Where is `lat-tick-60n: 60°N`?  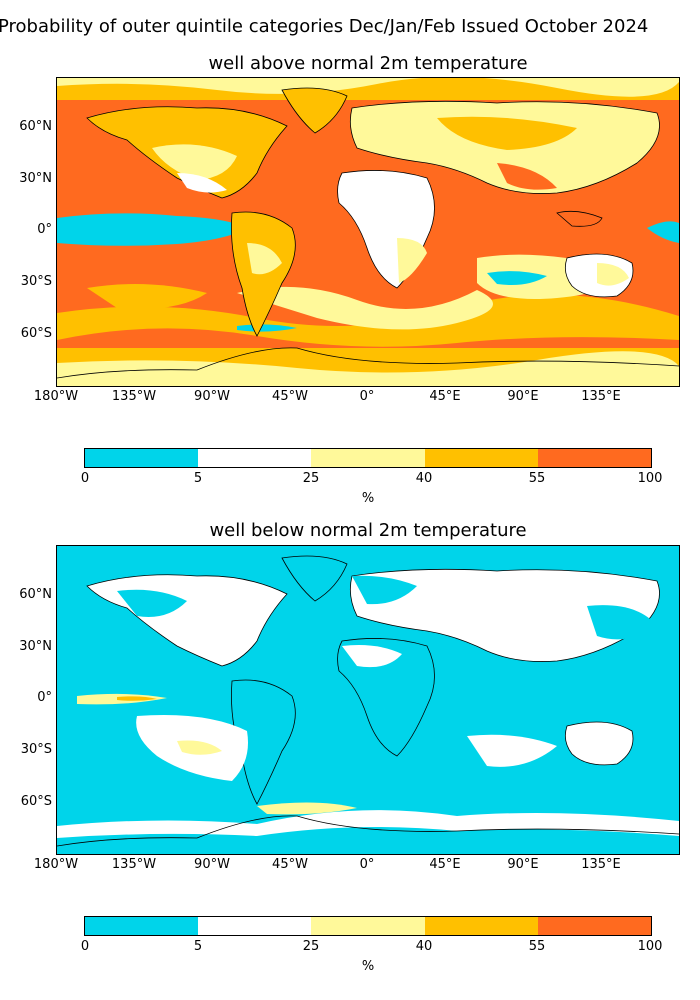 lat-tick-60n: 60°N is located at coordinates (35, 126).